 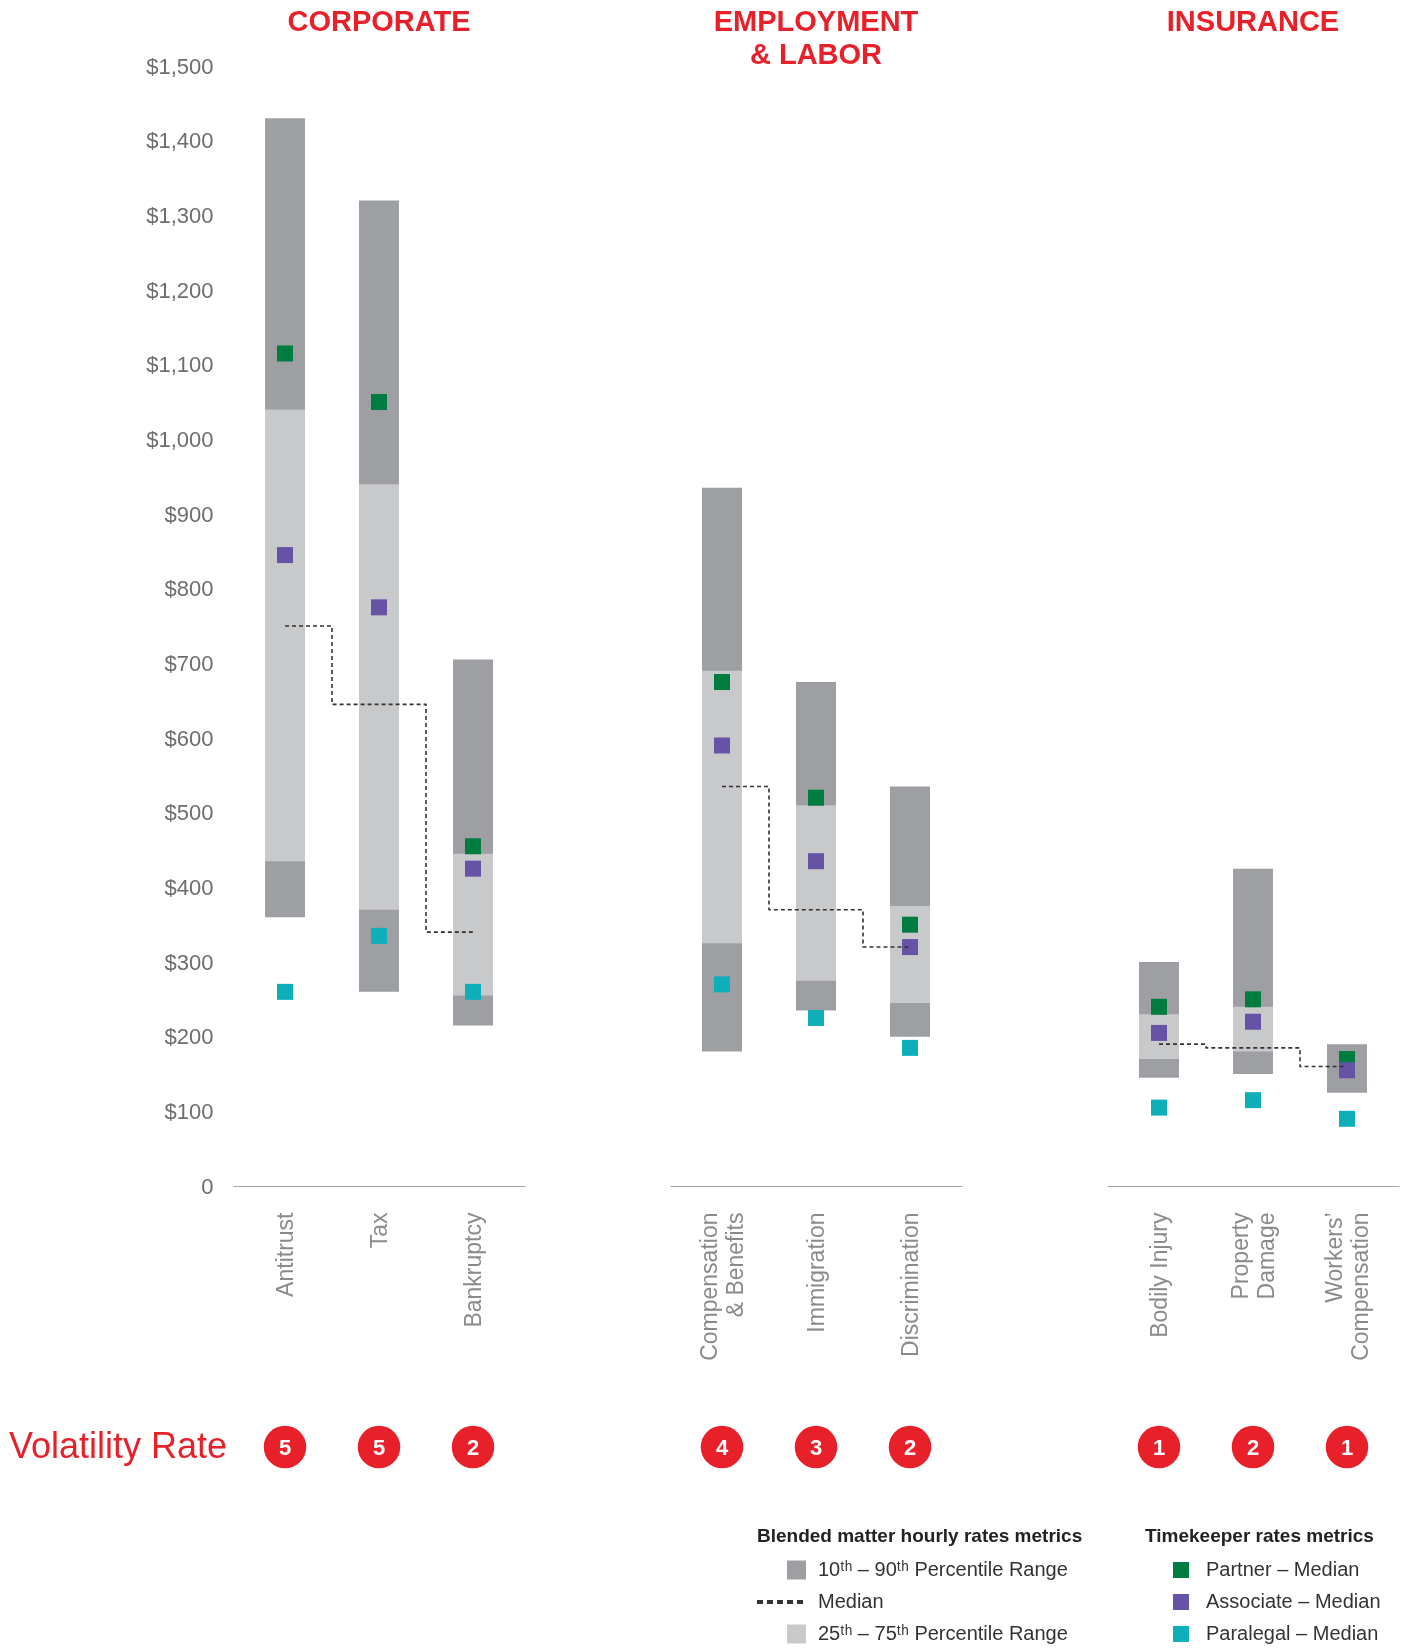 I want to click on chart-title: CORPORATE, so click(x=379, y=21).